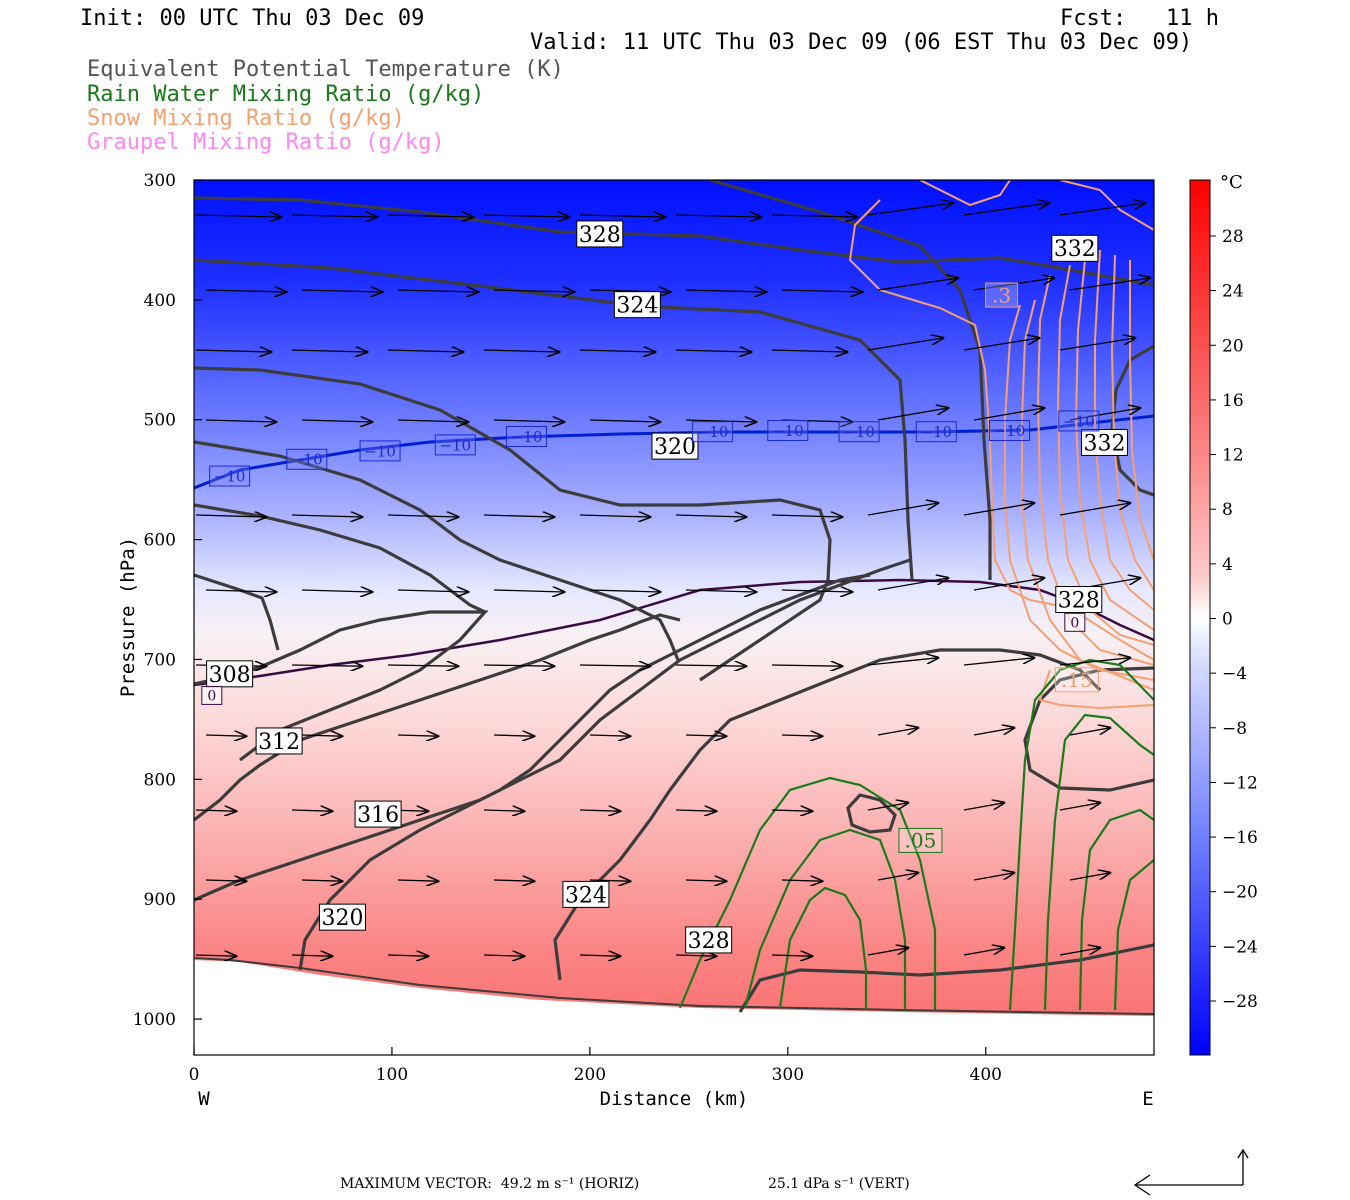 Image resolution: width=1350 pixels, height=1200 pixels. I want to click on theta-e-label-text: 316, so click(378, 815).